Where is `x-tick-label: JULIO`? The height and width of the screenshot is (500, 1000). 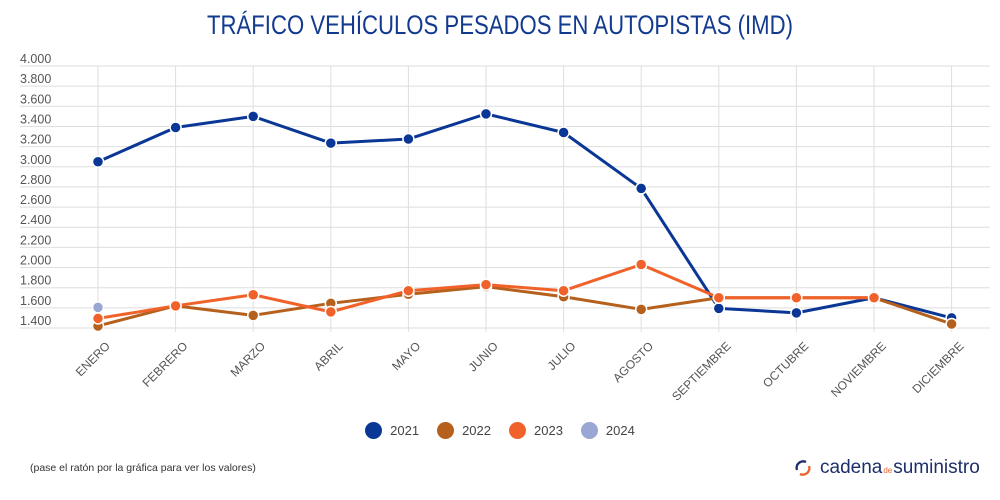 x-tick-label: JULIO is located at coordinates (562, 356).